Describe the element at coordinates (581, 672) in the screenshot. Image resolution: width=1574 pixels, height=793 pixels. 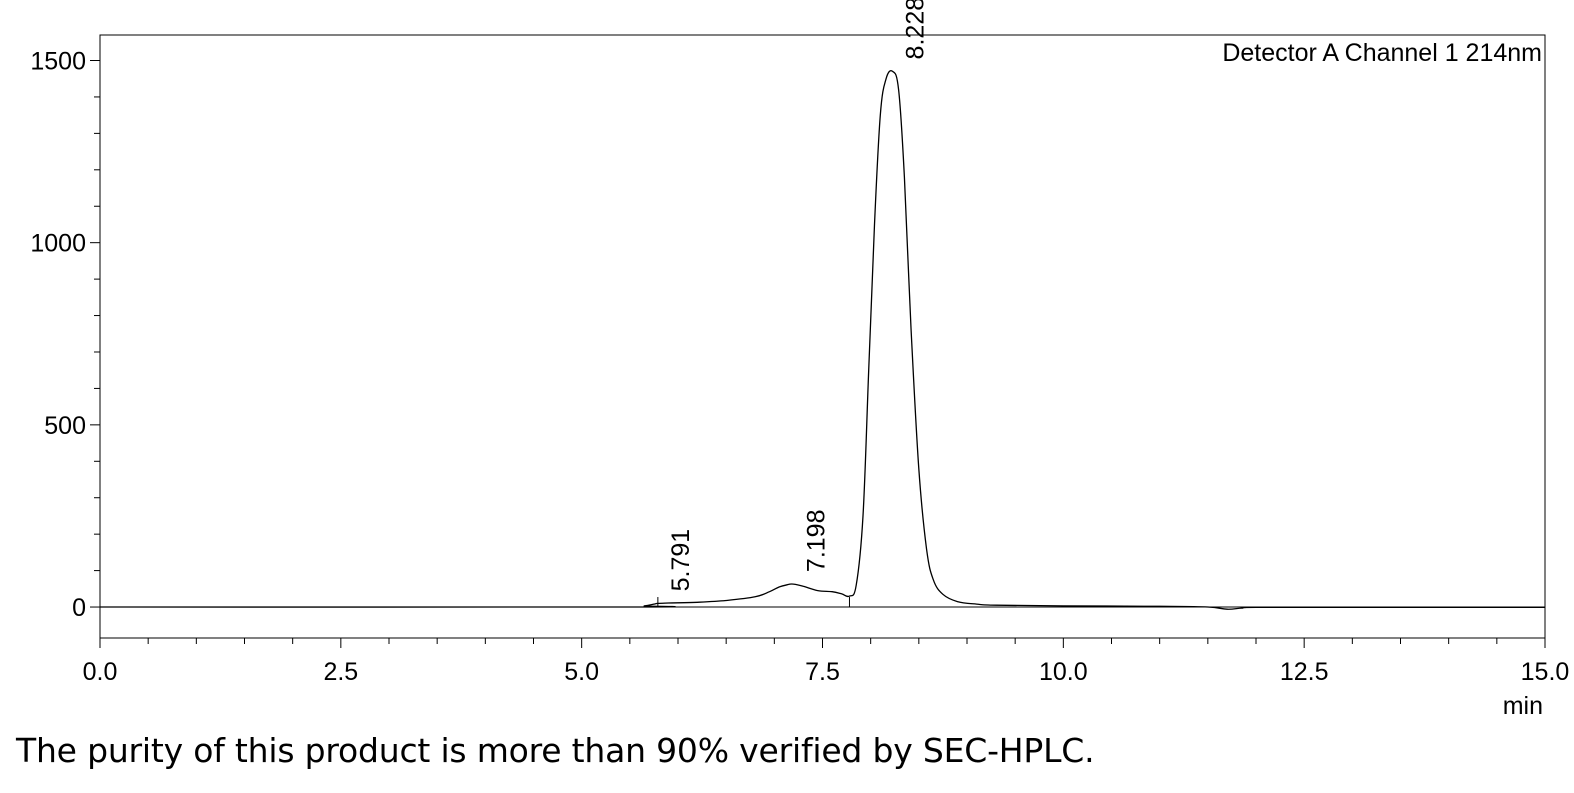
I see `x-tick-label: 5.0` at that location.